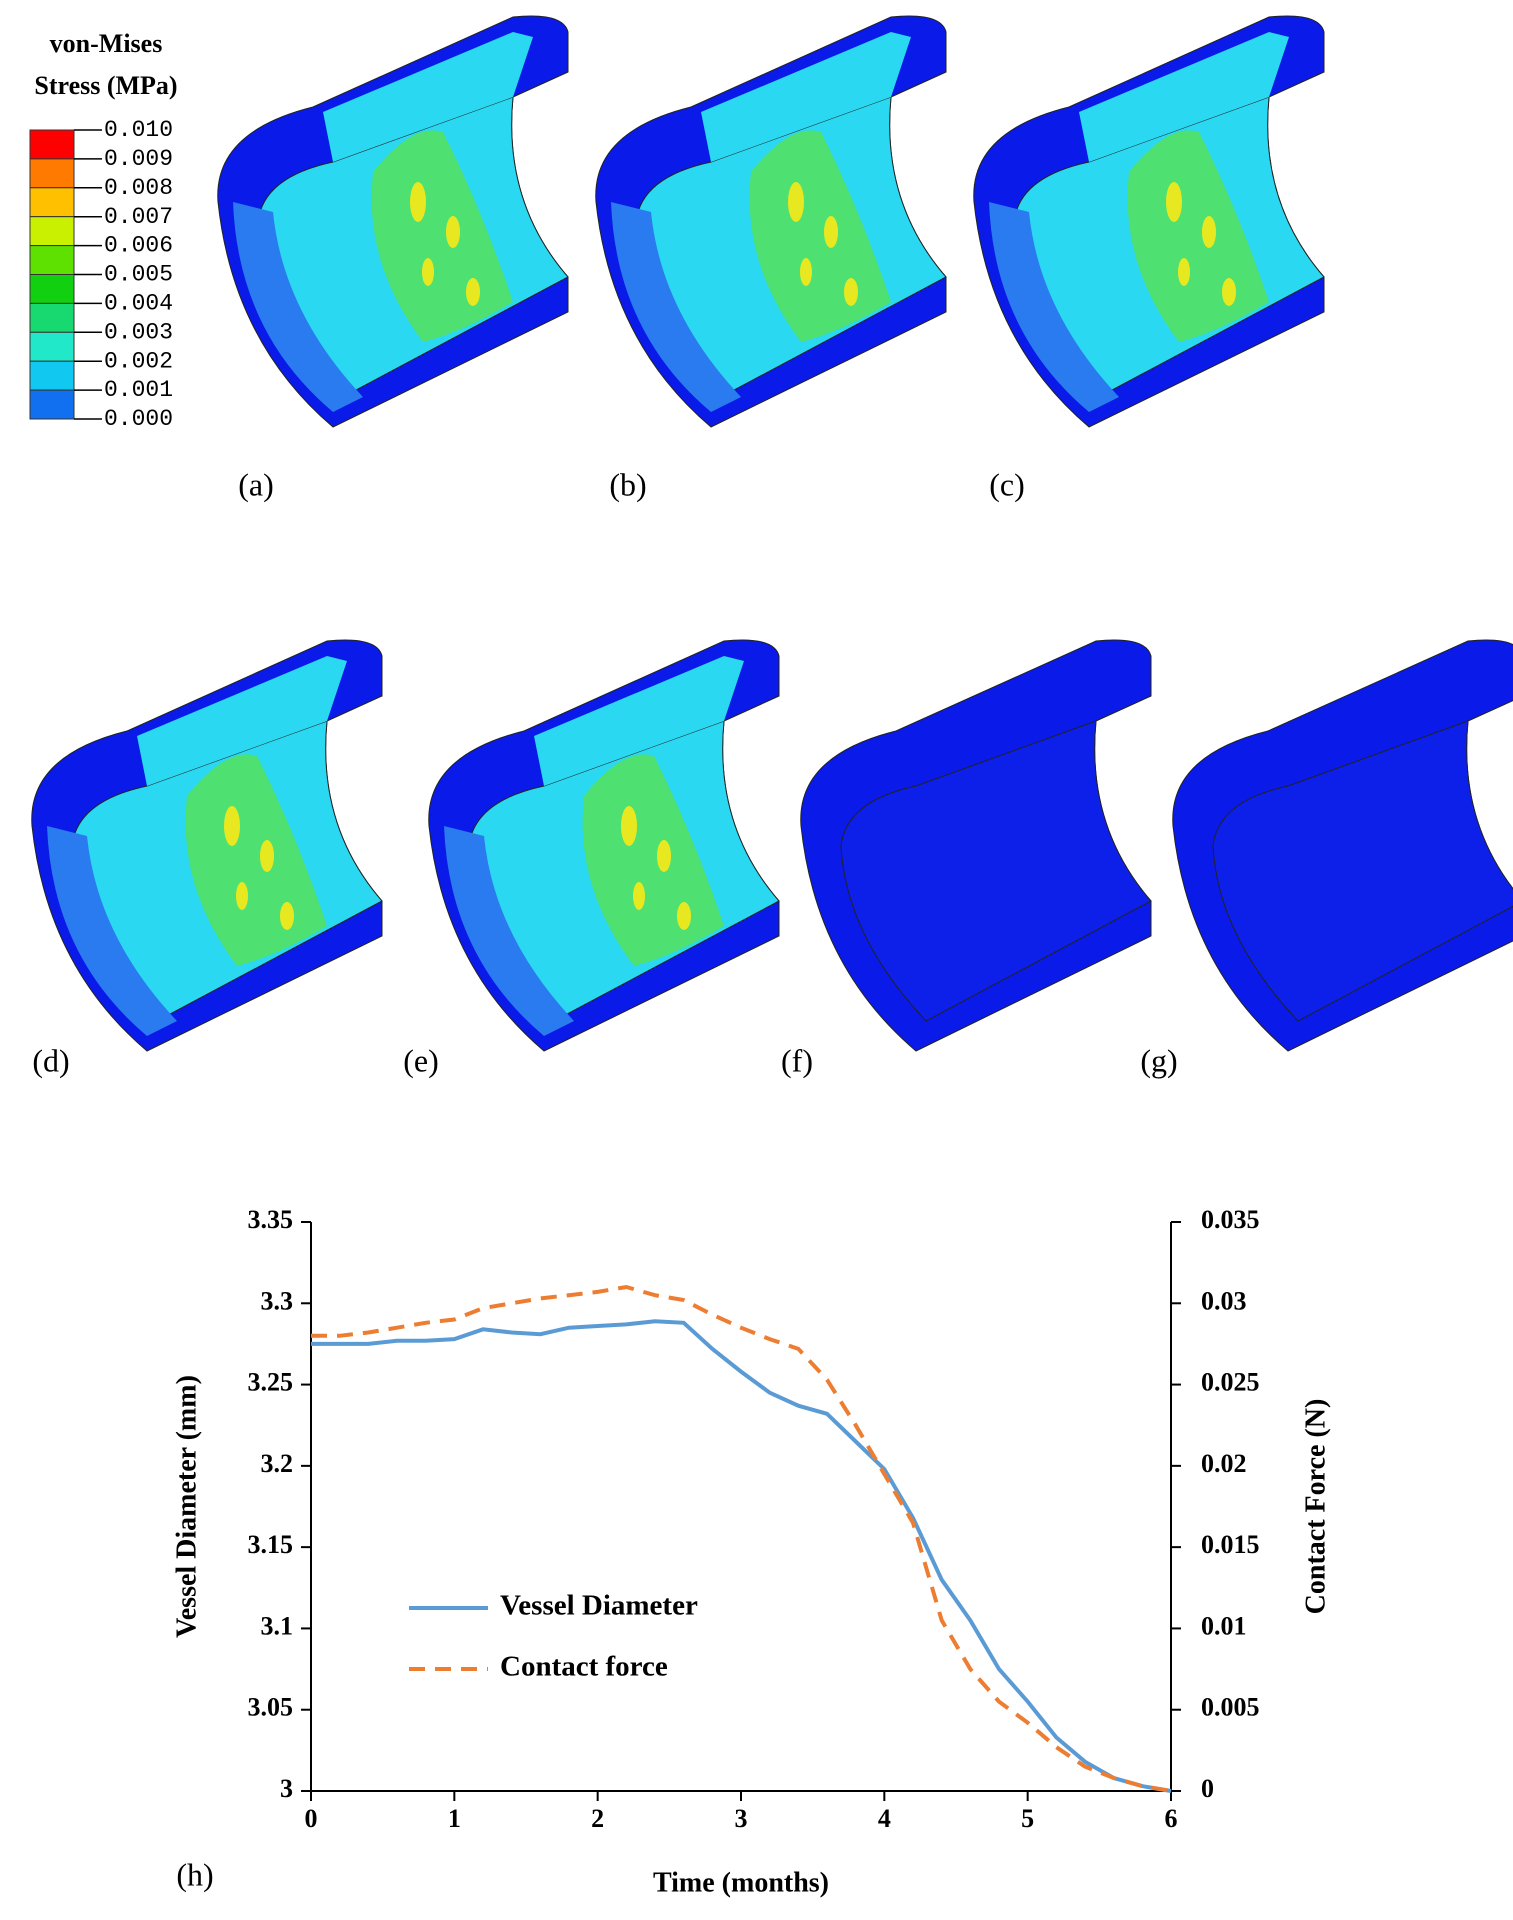 This screenshot has width=1513, height=1920. What do you see at coordinates (1224, 1625) in the screenshot?
I see `y2-tick-label: 0.01` at bounding box center [1224, 1625].